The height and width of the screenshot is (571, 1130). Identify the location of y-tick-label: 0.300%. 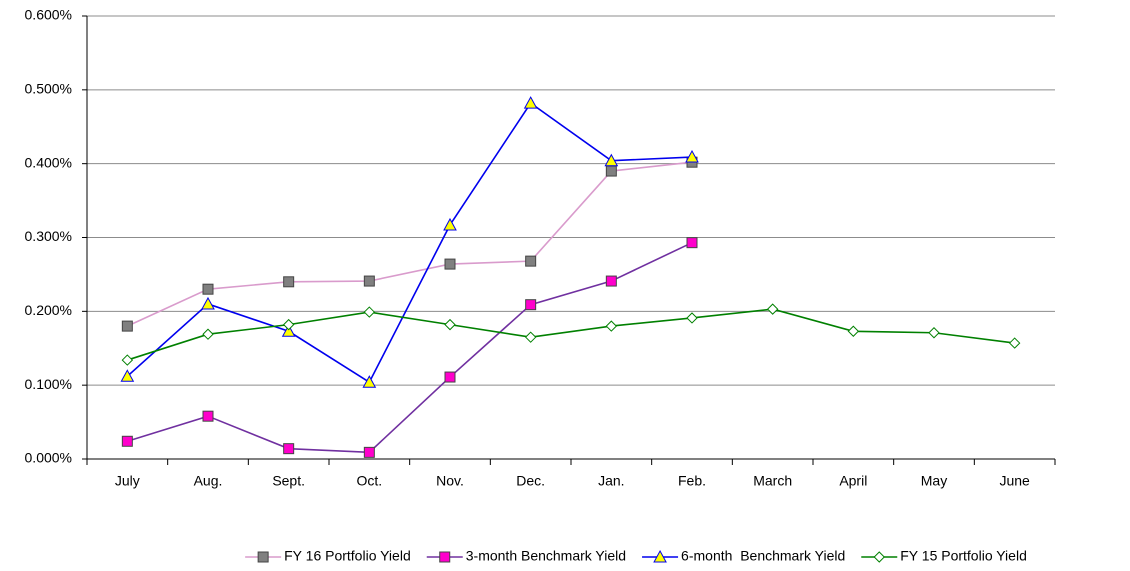
(48, 236).